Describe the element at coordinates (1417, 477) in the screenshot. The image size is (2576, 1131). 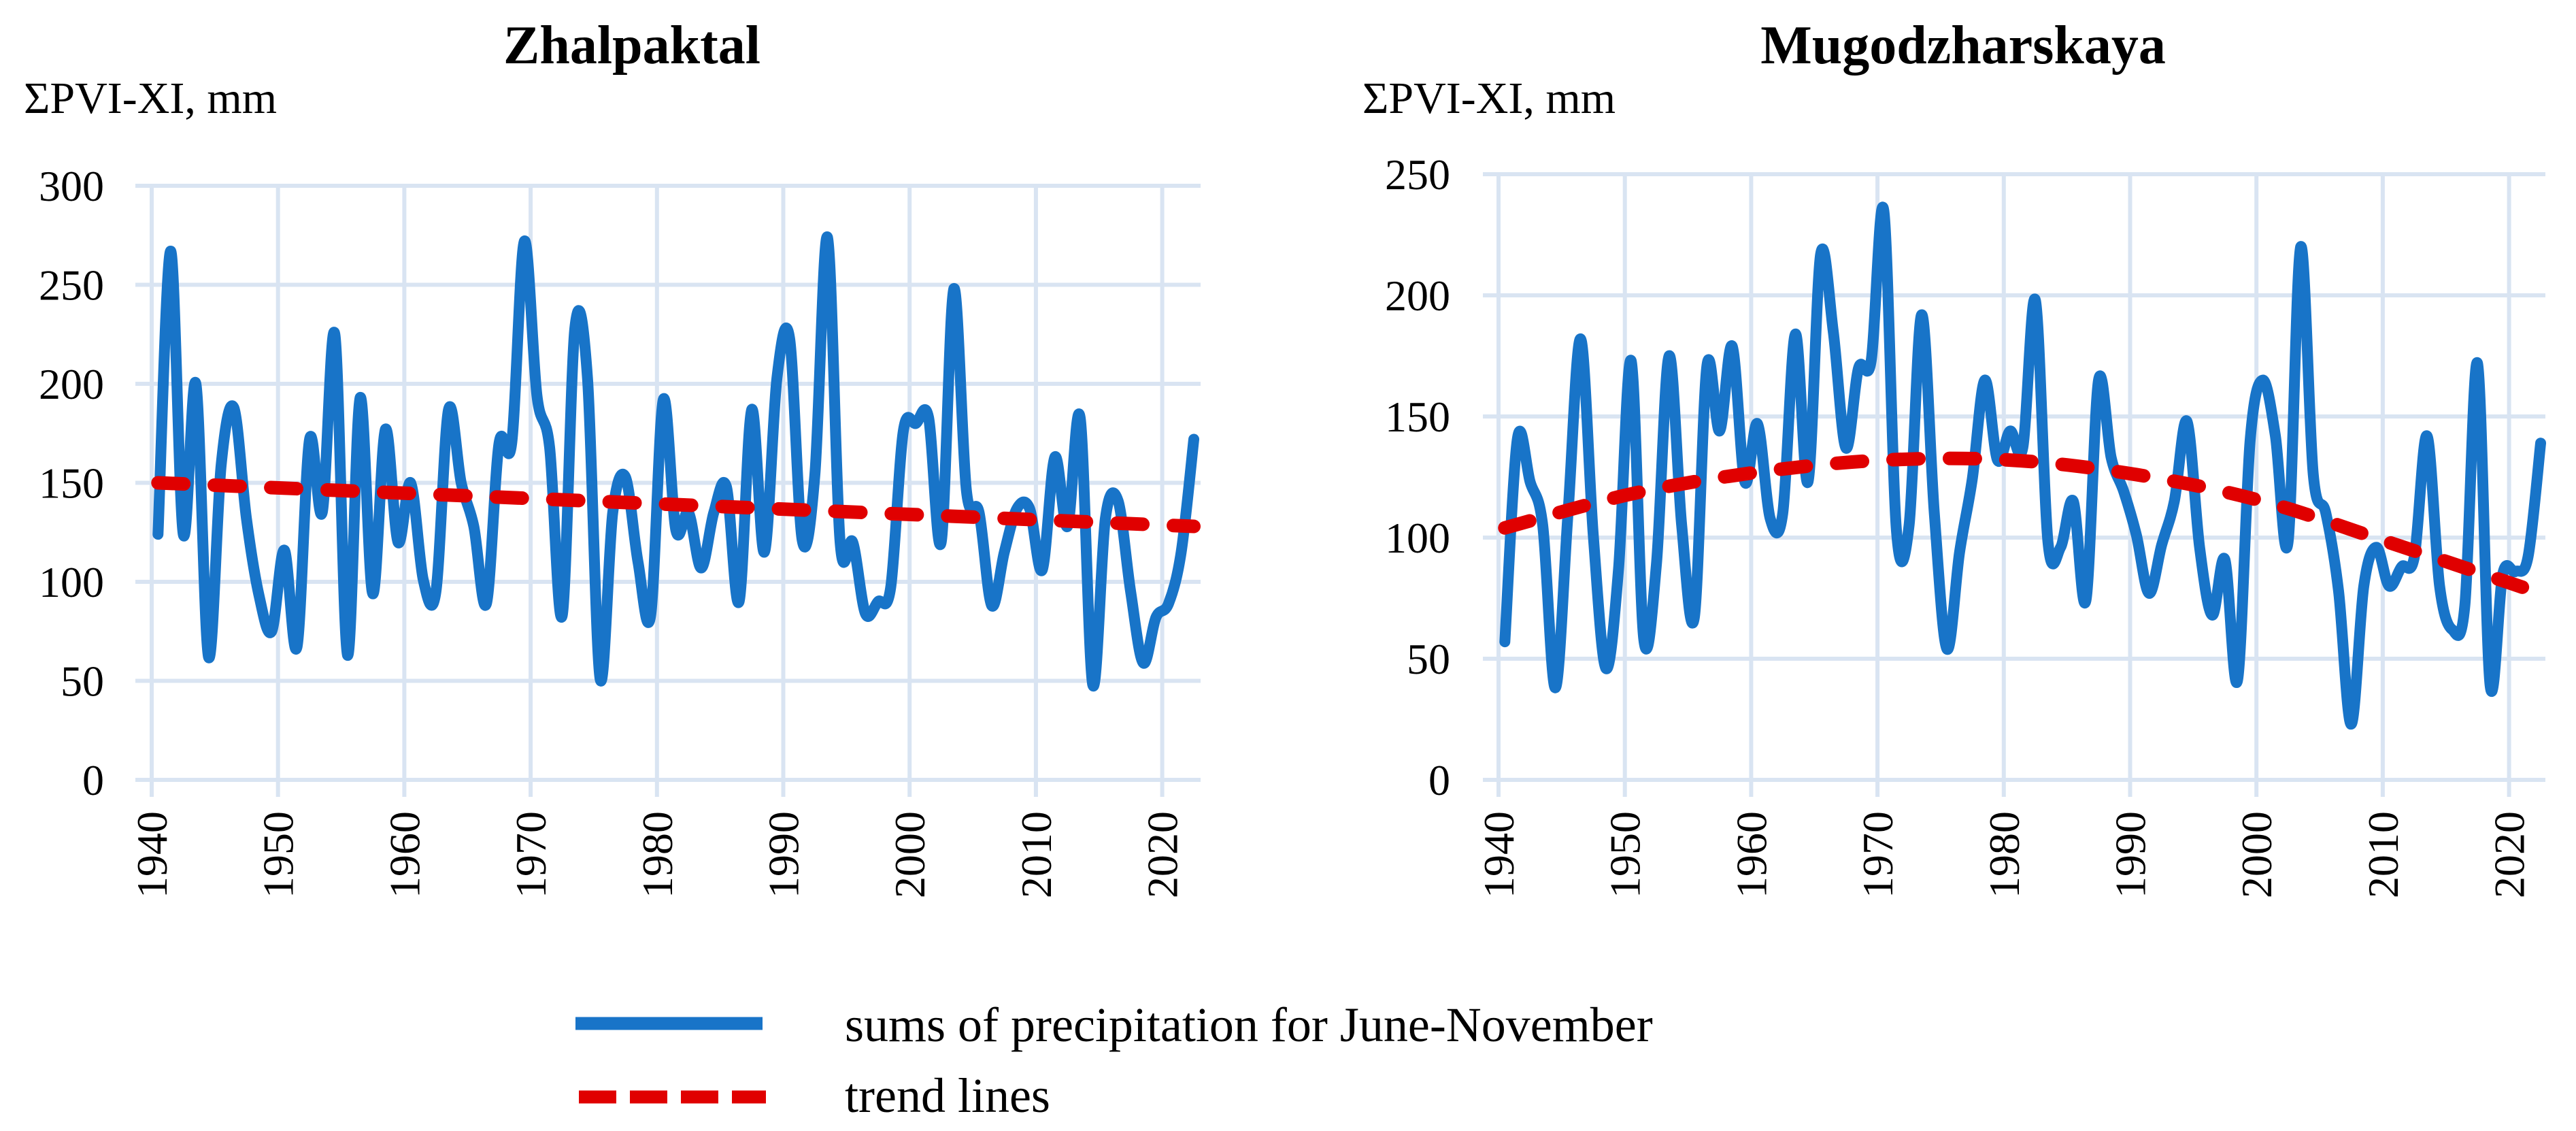
I see `y-tick-labels: 0 50 100 150 200 250` at that location.